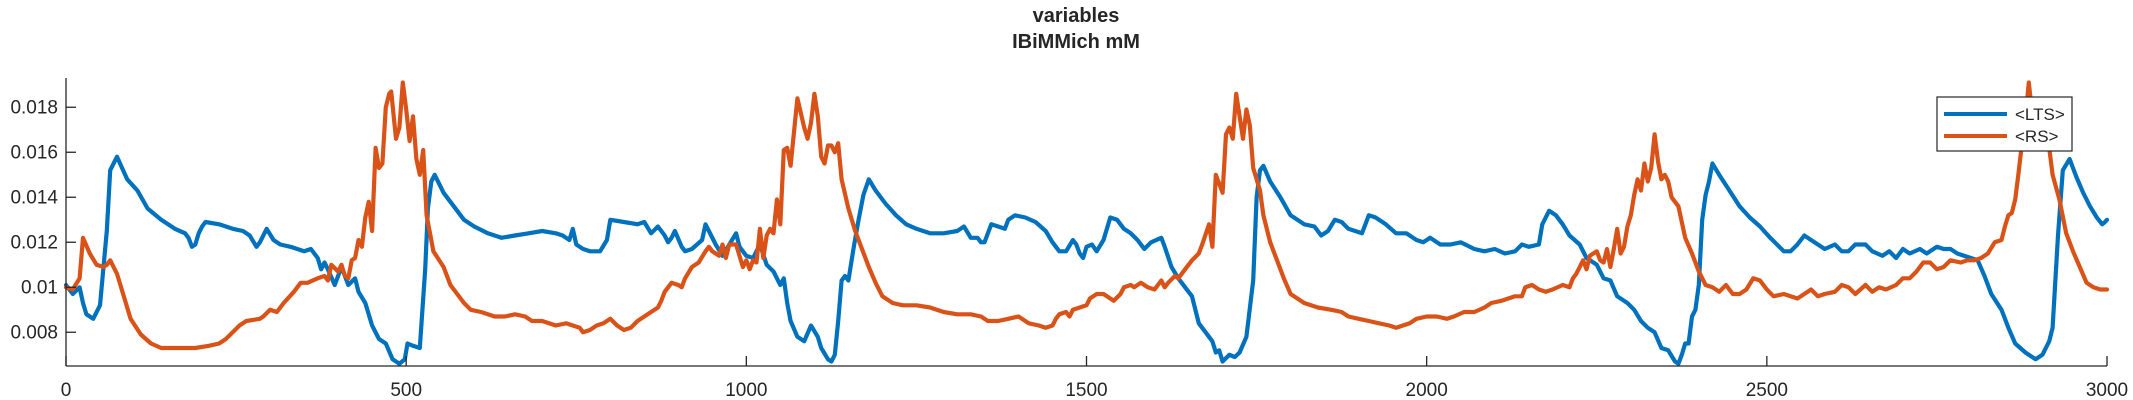 The height and width of the screenshot is (400, 2133). I want to click on y-ticks: 0.008 0.01 0.012 0.014 0.016 0.018, so click(43, 220).